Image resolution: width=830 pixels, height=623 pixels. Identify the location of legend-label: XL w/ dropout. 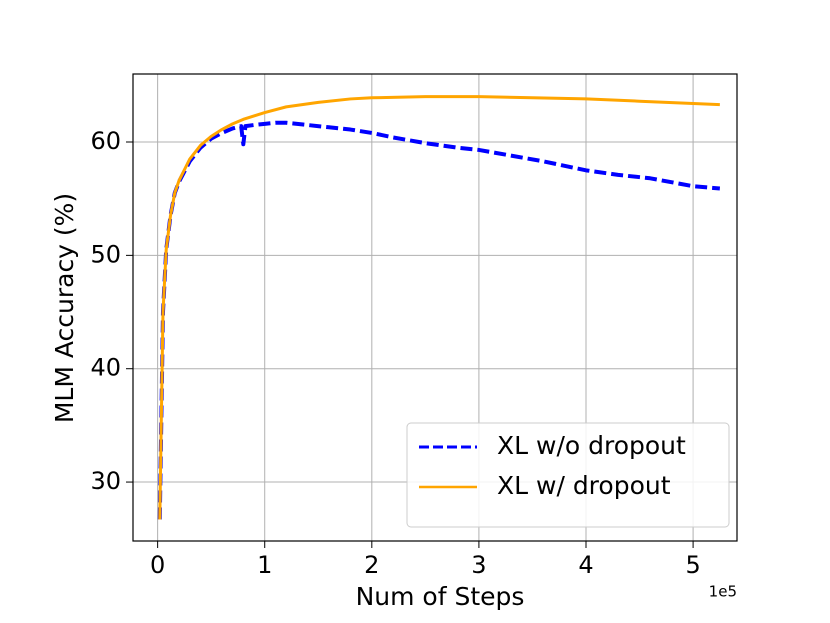
(584, 485).